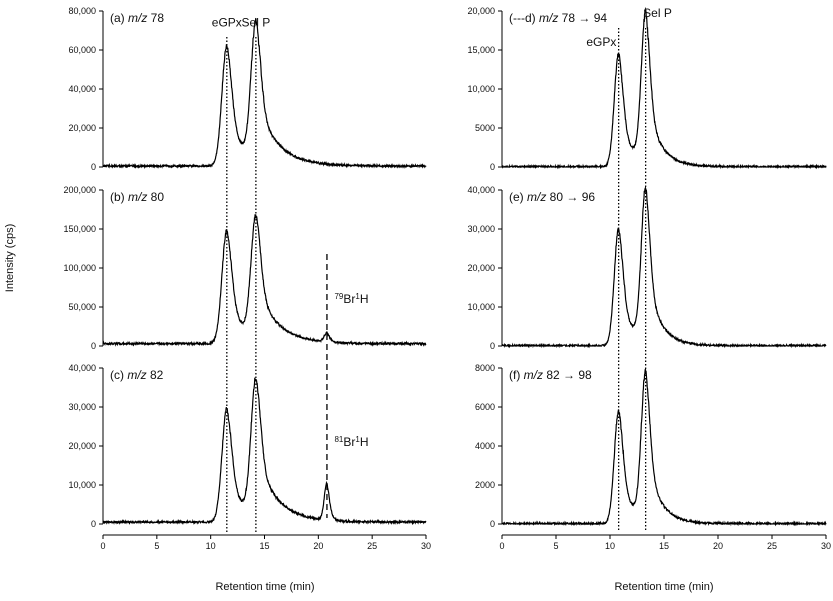 The height and width of the screenshot is (601, 833). Describe the element at coordinates (663, 587) in the screenshot. I see `x-axis-title-right: Retention time (min)` at that location.